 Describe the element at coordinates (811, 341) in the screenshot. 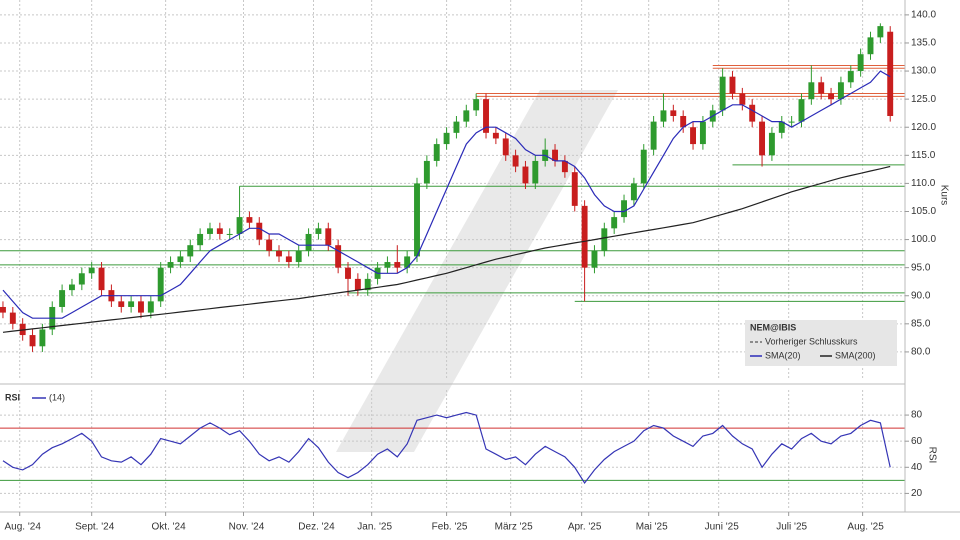

I see `legend-entry: Vorheriger Schlusskurs` at that location.